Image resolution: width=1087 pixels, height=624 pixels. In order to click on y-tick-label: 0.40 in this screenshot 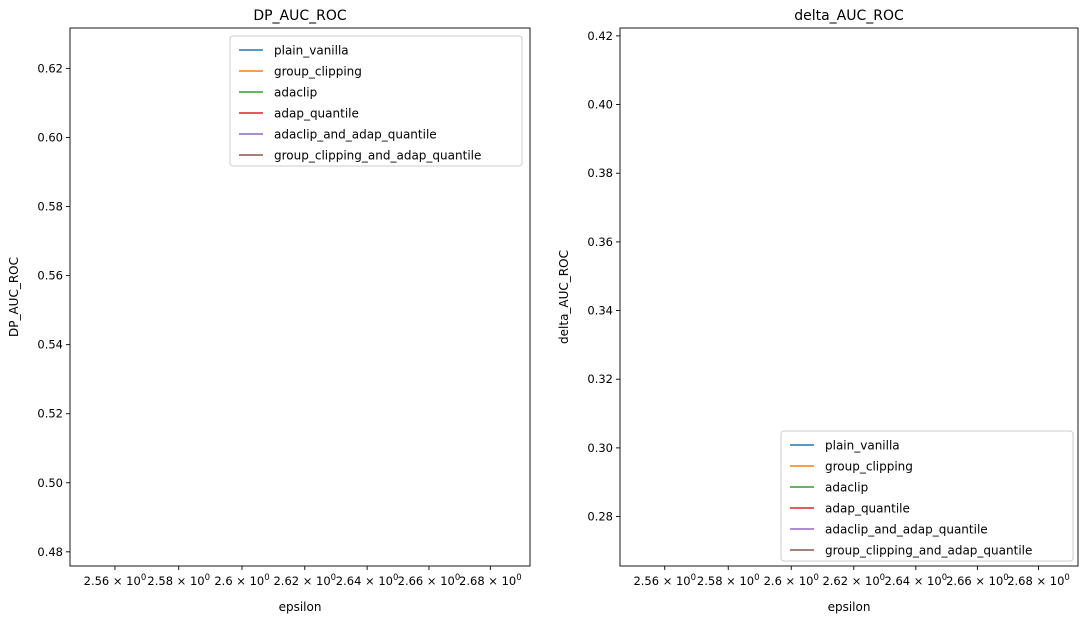, I will do `click(600, 105)`.